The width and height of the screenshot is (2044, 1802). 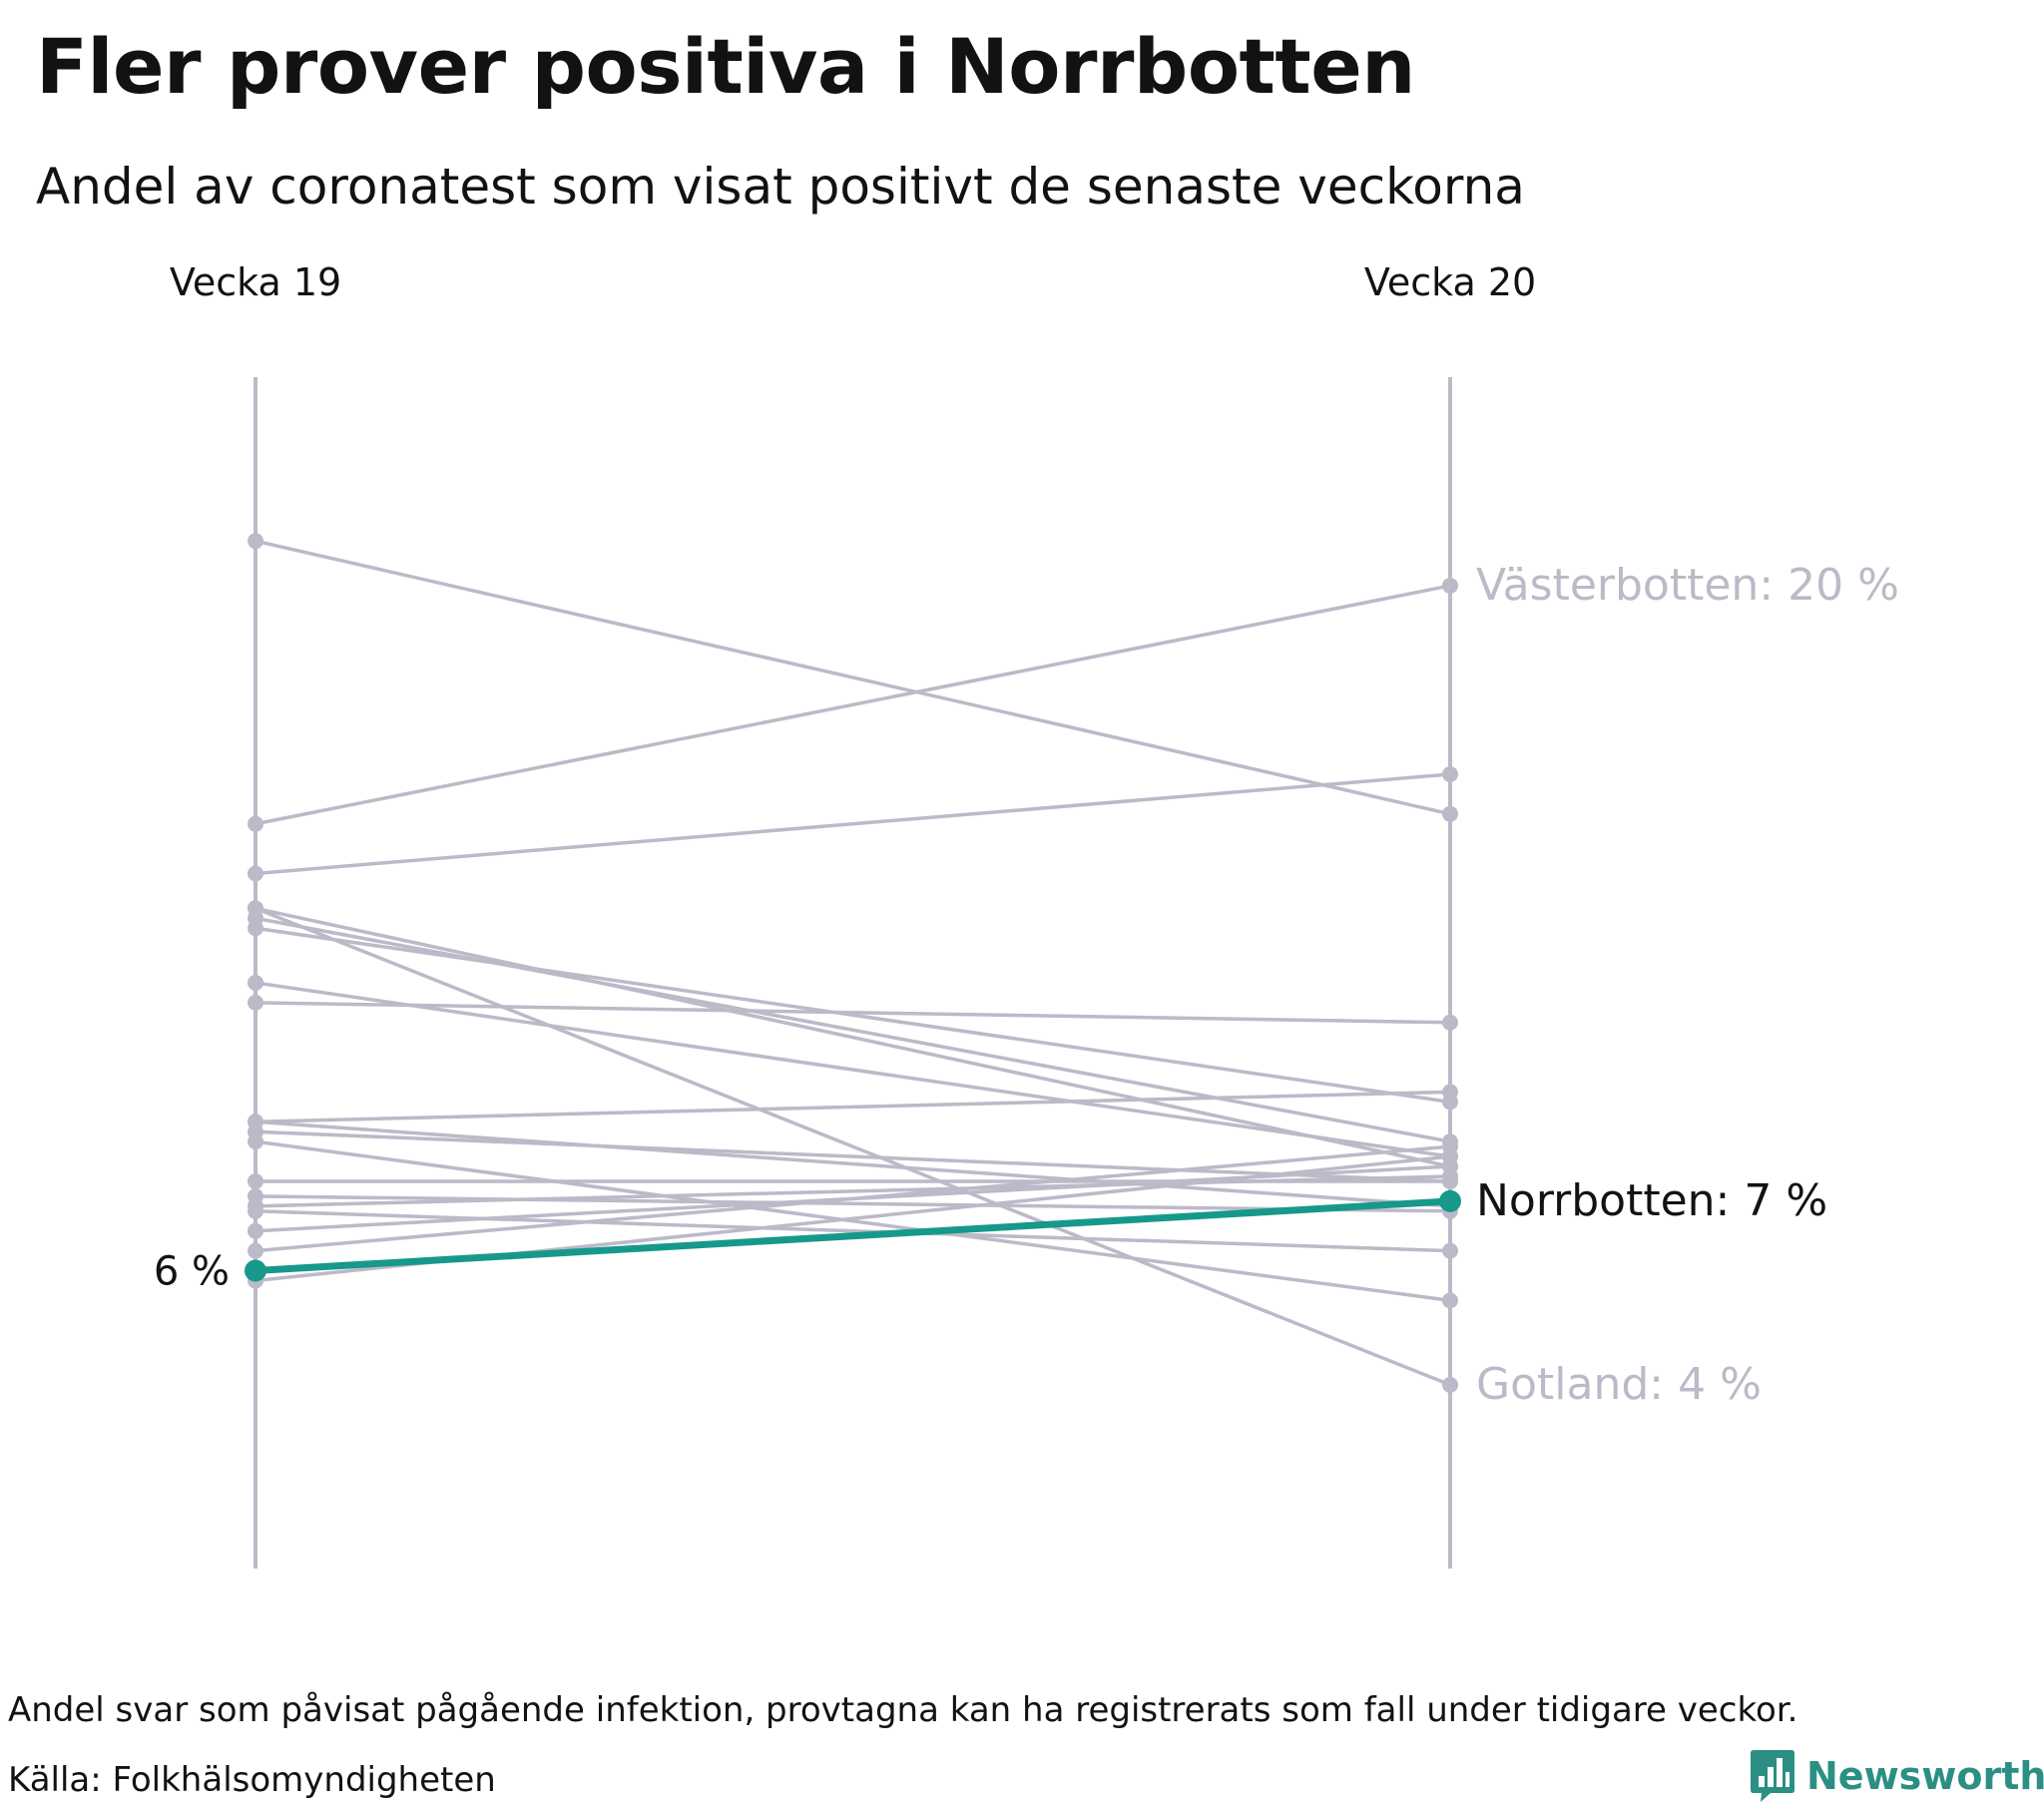 What do you see at coordinates (853, 1013) in the screenshot?
I see `slope-line-region-c` at bounding box center [853, 1013].